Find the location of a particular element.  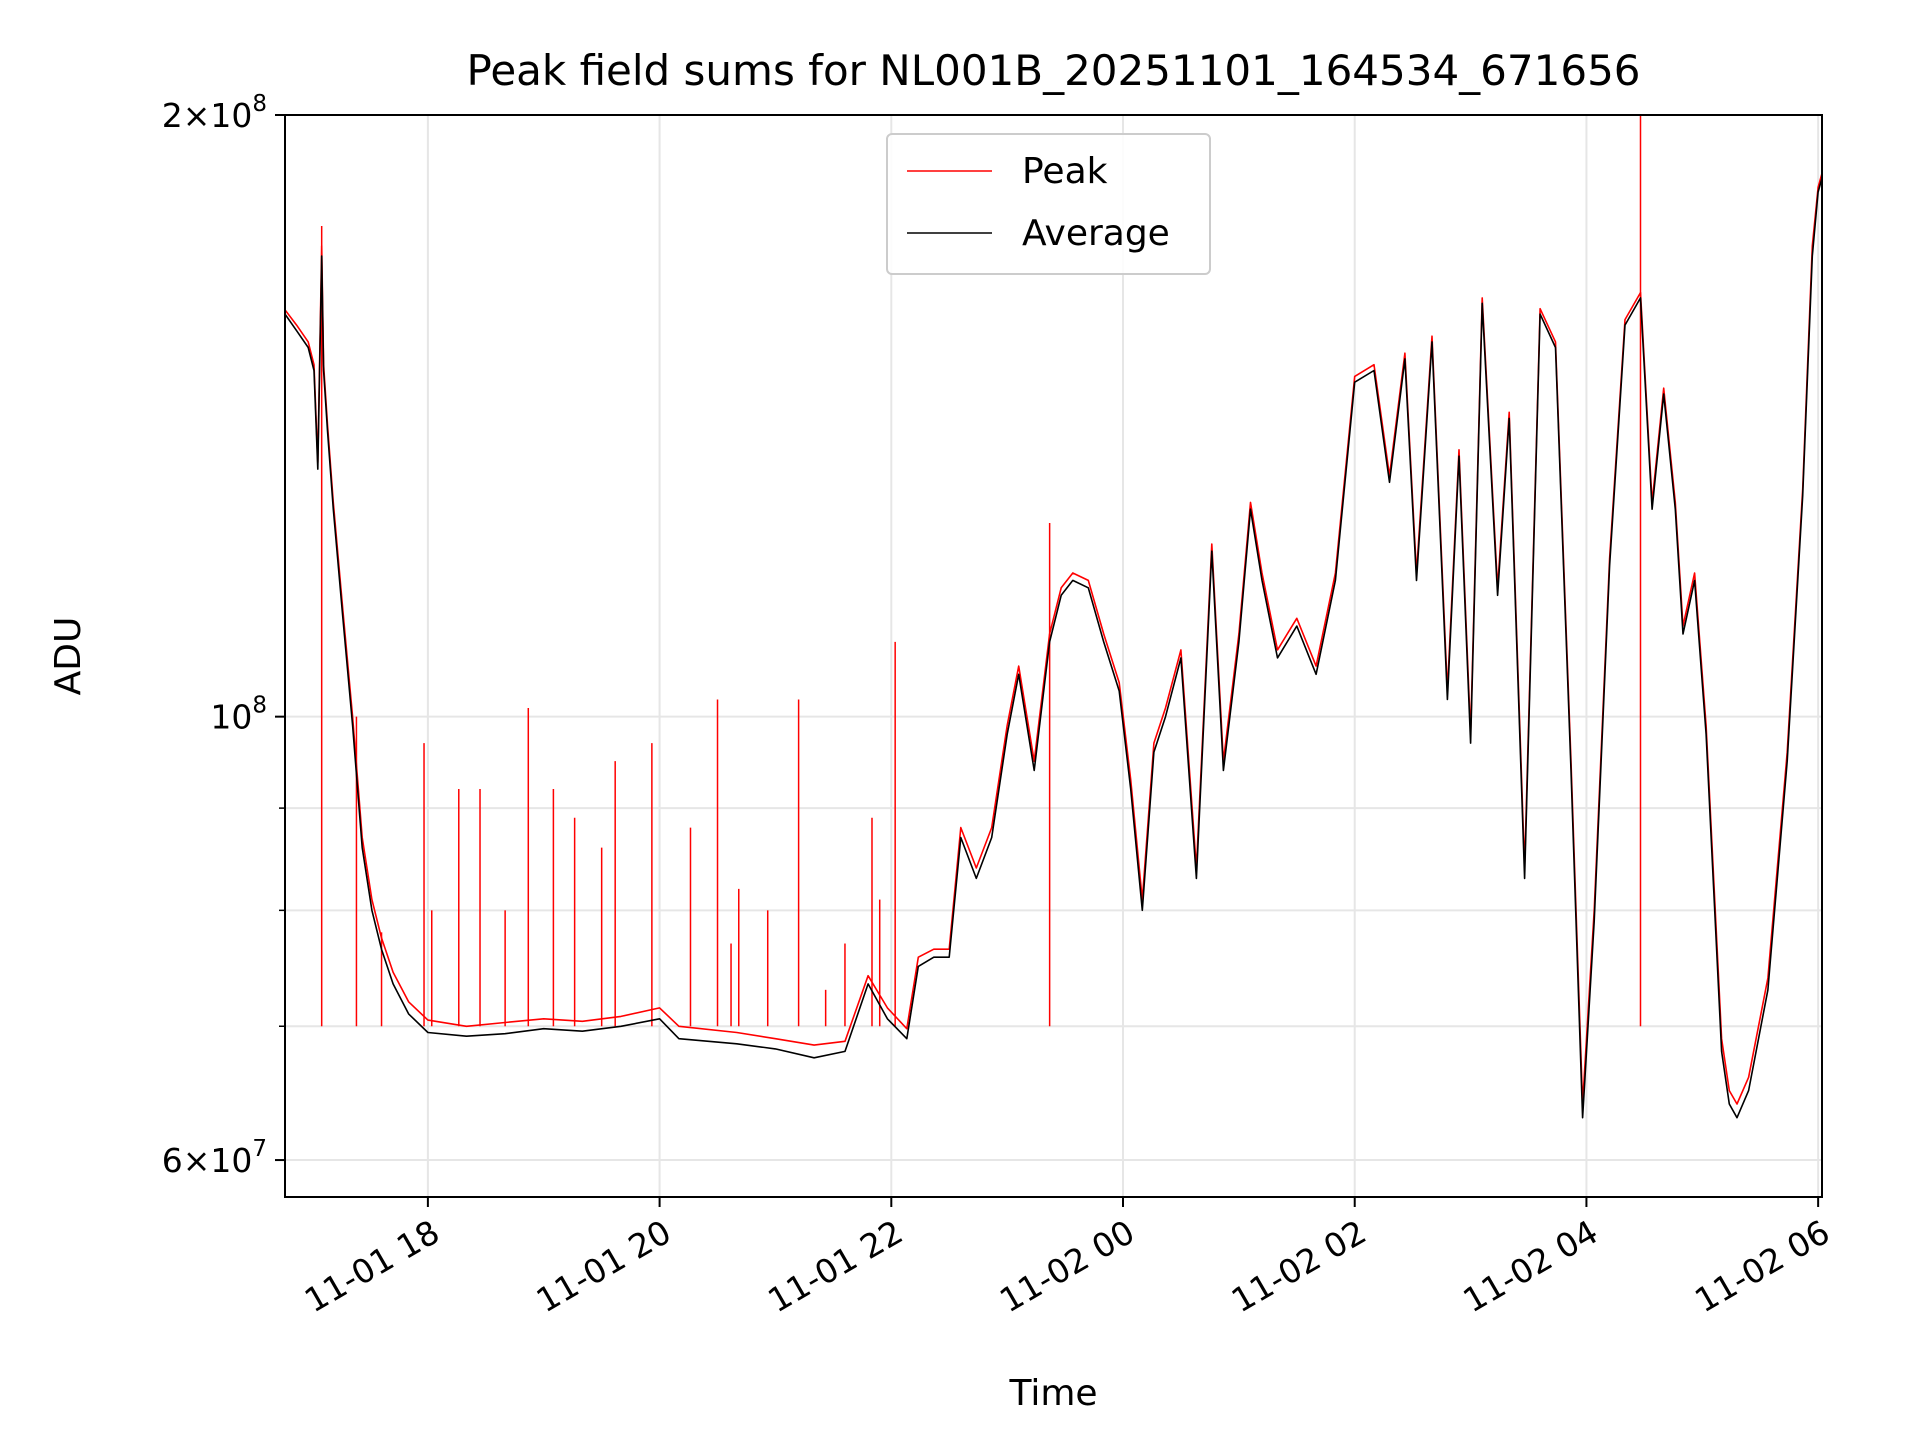

legend-label-average: Average is located at coordinates (1096, 233).